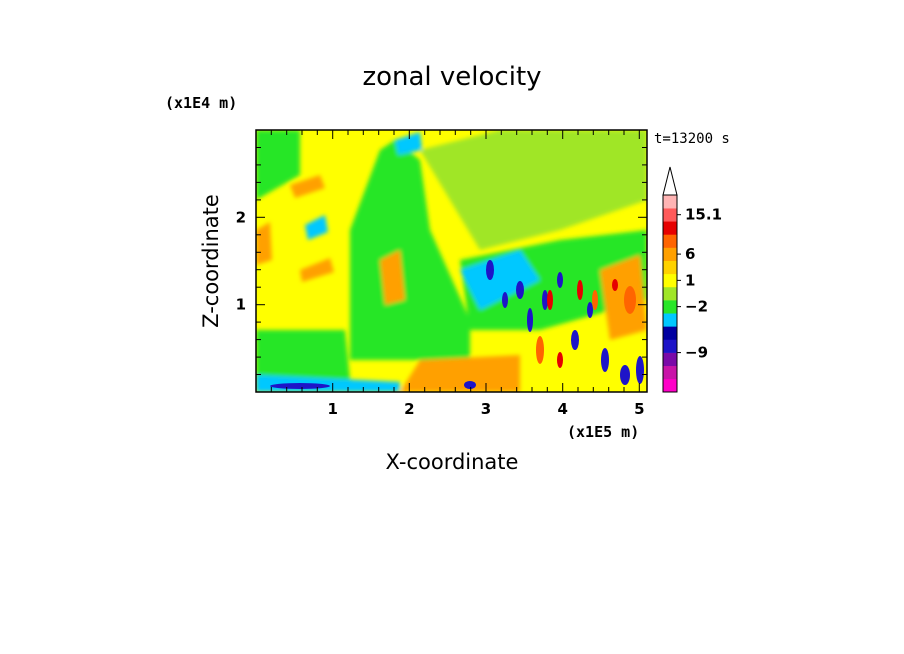 This screenshot has width=904, height=654. Describe the element at coordinates (603, 432) in the screenshot. I see `x-axis-unit: (x1E5 m)` at that location.